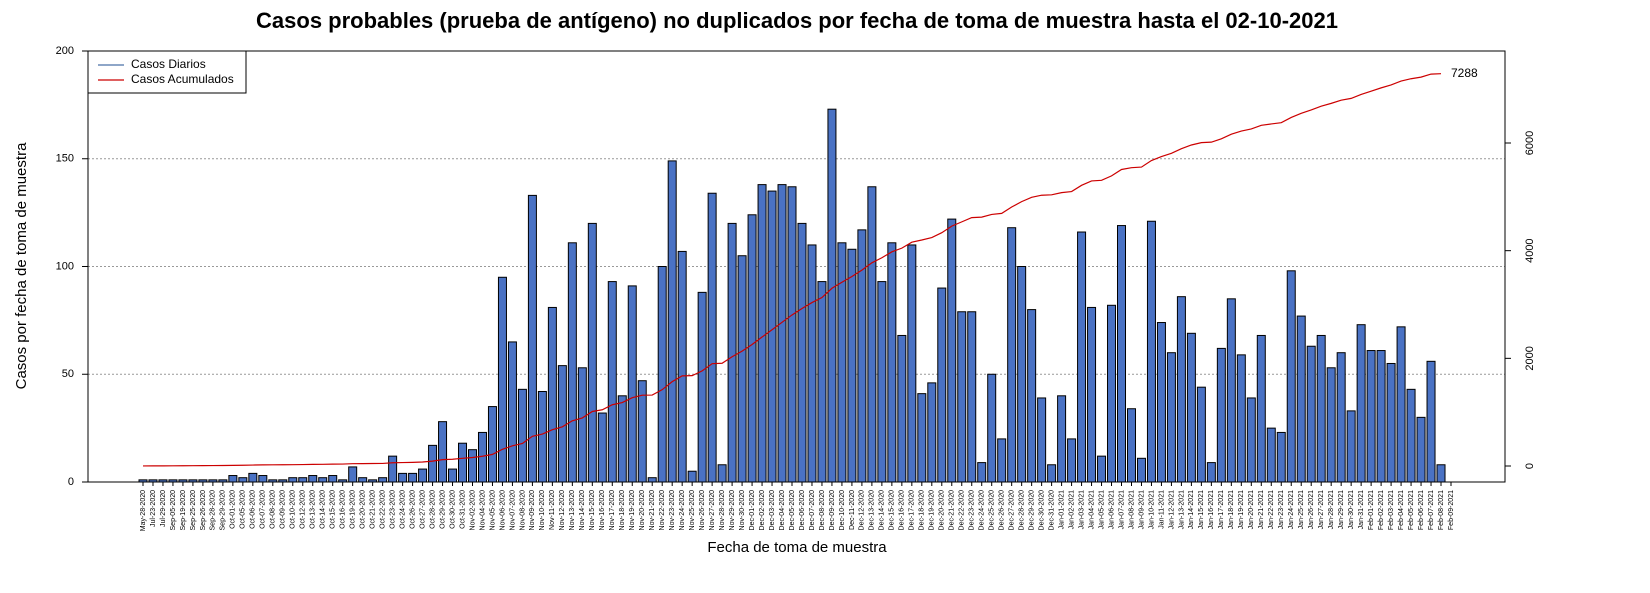 The image size is (1650, 593). What do you see at coordinates (432, 509) in the screenshot?
I see `x-tick-label: Oct-28-2020` at bounding box center [432, 509].